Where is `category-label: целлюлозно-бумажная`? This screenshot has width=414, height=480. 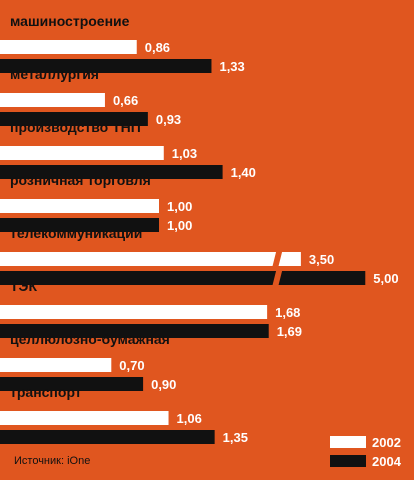
category-label: целлюлозно-бумажная is located at coordinates (90, 339).